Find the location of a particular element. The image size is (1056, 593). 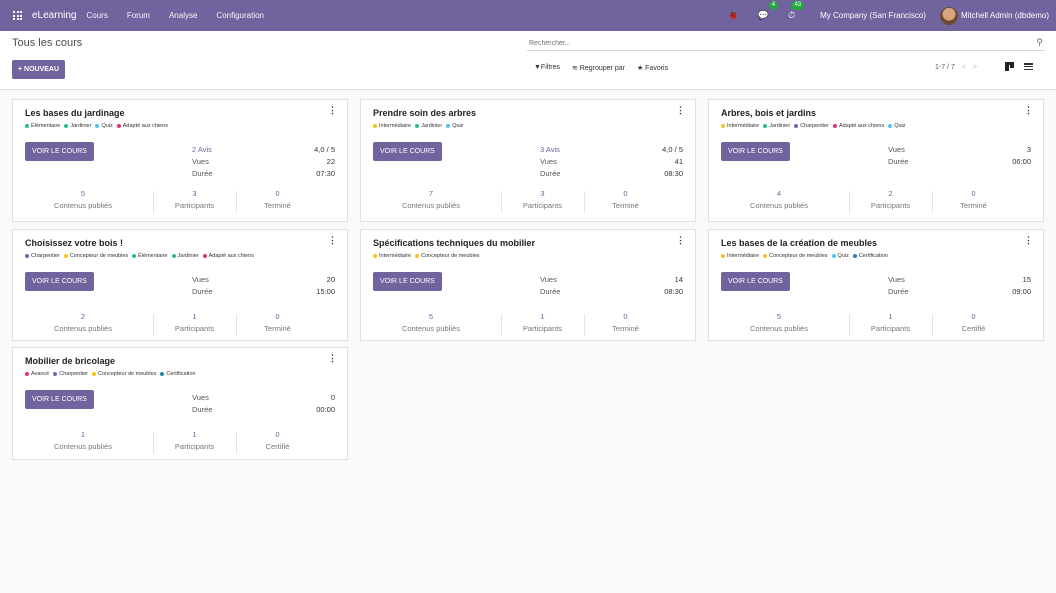

search-icon: ⚲ is located at coordinates (1039, 42).